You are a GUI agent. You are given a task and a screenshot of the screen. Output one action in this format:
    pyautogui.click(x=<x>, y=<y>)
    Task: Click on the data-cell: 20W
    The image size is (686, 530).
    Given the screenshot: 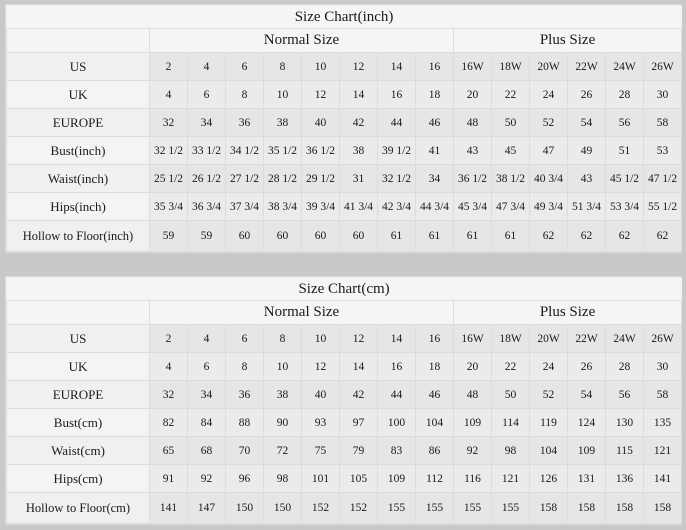 What is the action you would take?
    pyautogui.click(x=548, y=66)
    